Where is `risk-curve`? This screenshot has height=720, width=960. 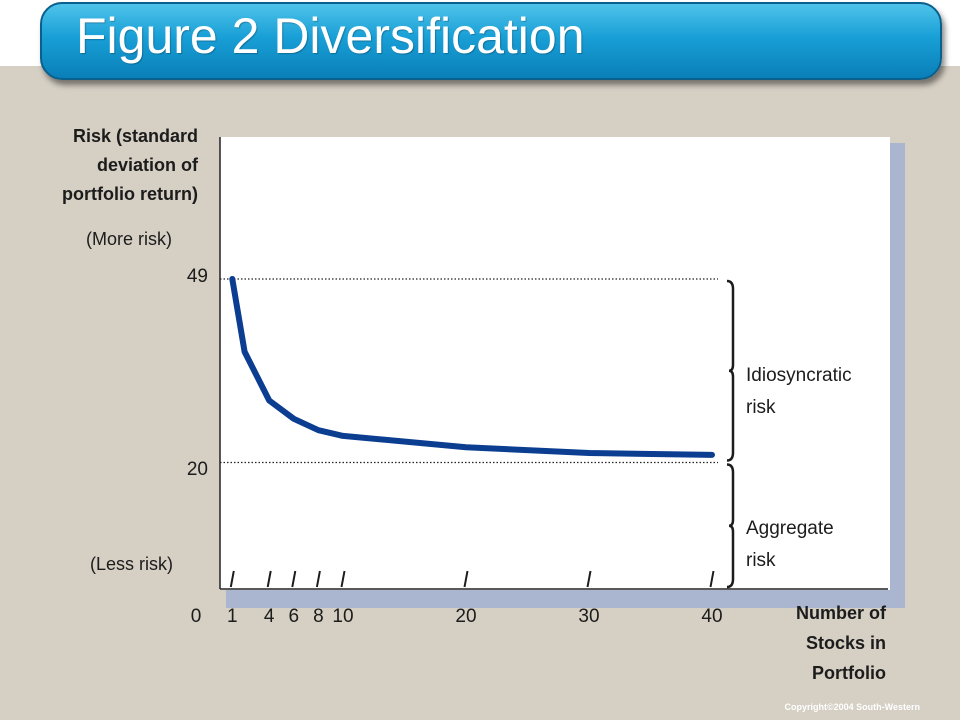 risk-curve is located at coordinates (472, 367).